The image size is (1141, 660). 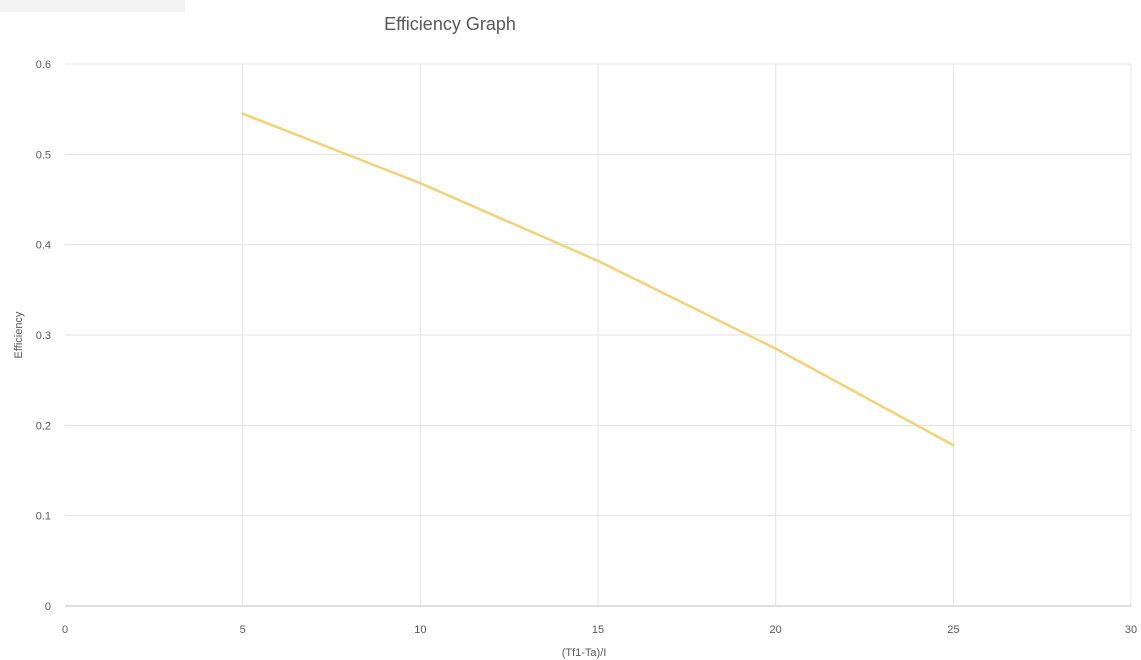 What do you see at coordinates (450, 24) in the screenshot?
I see `chart-title: Efficiency Graph` at bounding box center [450, 24].